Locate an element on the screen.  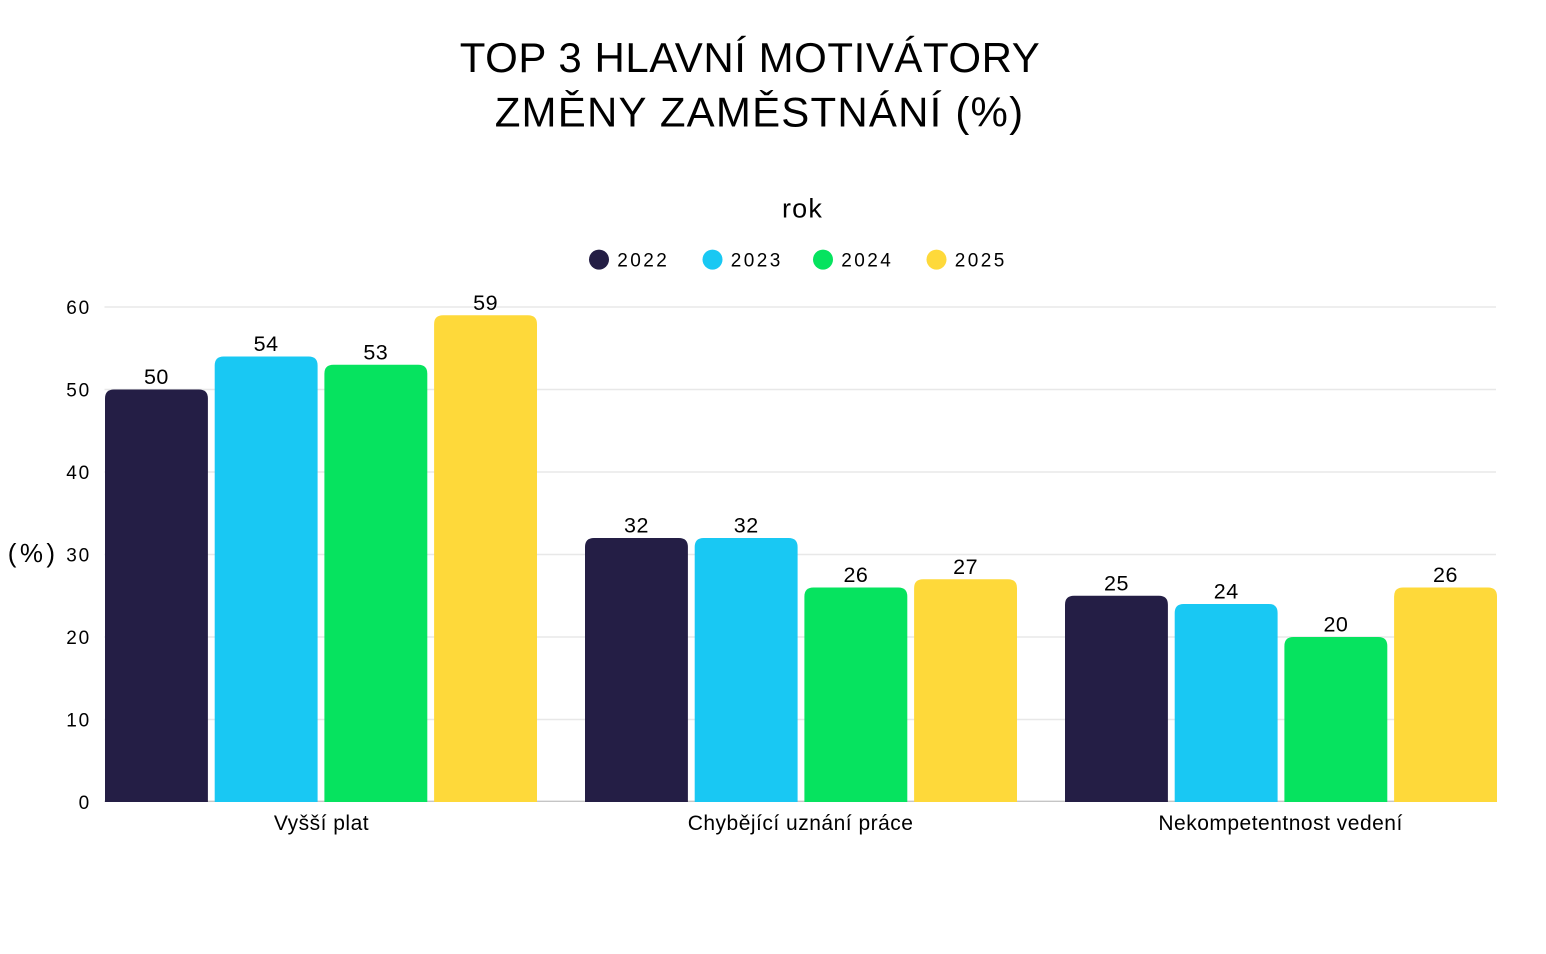
svg-text: TOP 3 HLAVNÍ MOTIVÁTORY is located at coordinates (750, 57).